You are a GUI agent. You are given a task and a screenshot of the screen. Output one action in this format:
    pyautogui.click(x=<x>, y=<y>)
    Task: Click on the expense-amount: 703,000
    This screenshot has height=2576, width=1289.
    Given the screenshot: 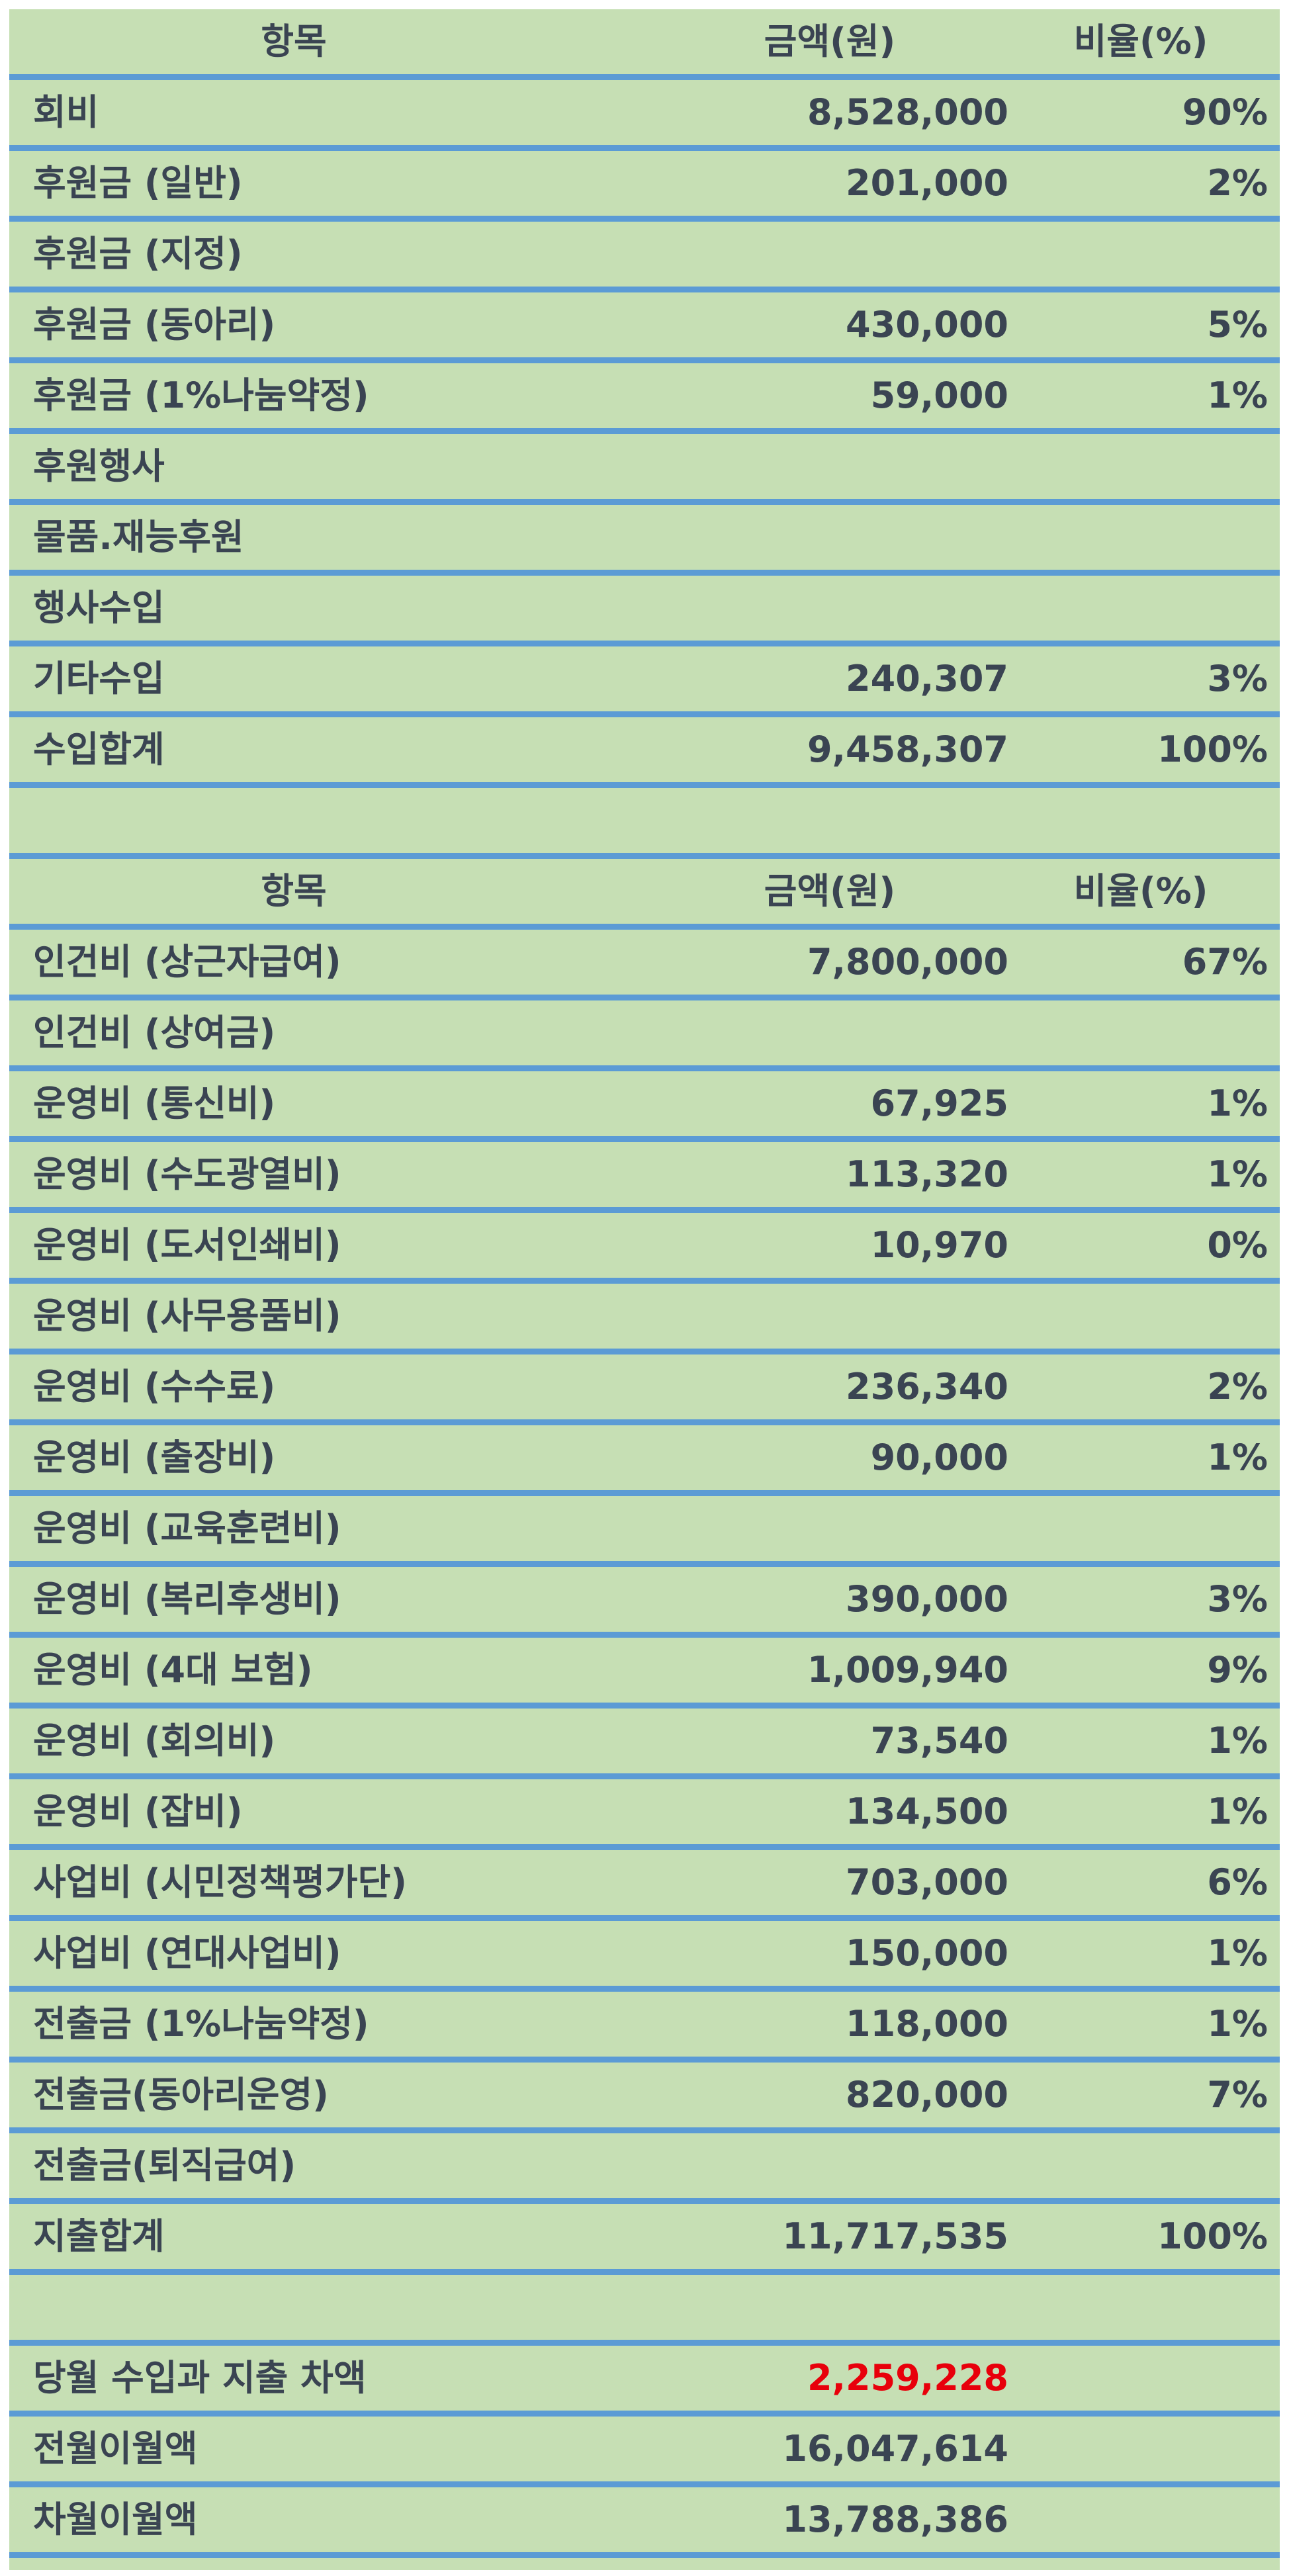 What is the action you would take?
    pyautogui.click(x=927, y=1882)
    